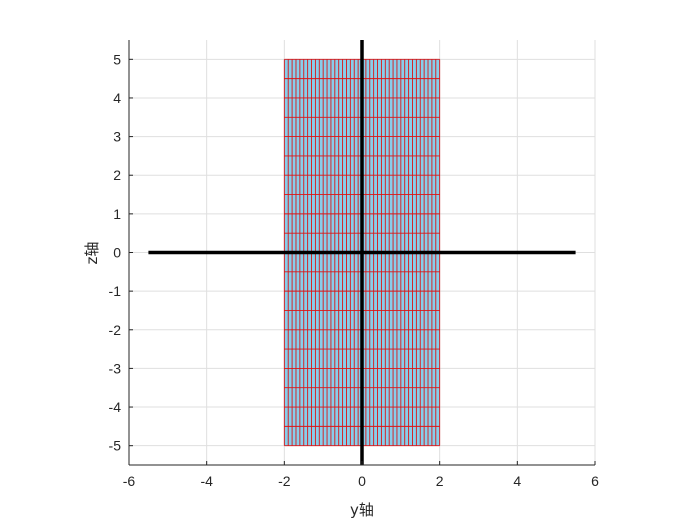 The width and height of the screenshot is (700, 525). I want to click on y-tick-label: 1, so click(117, 214).